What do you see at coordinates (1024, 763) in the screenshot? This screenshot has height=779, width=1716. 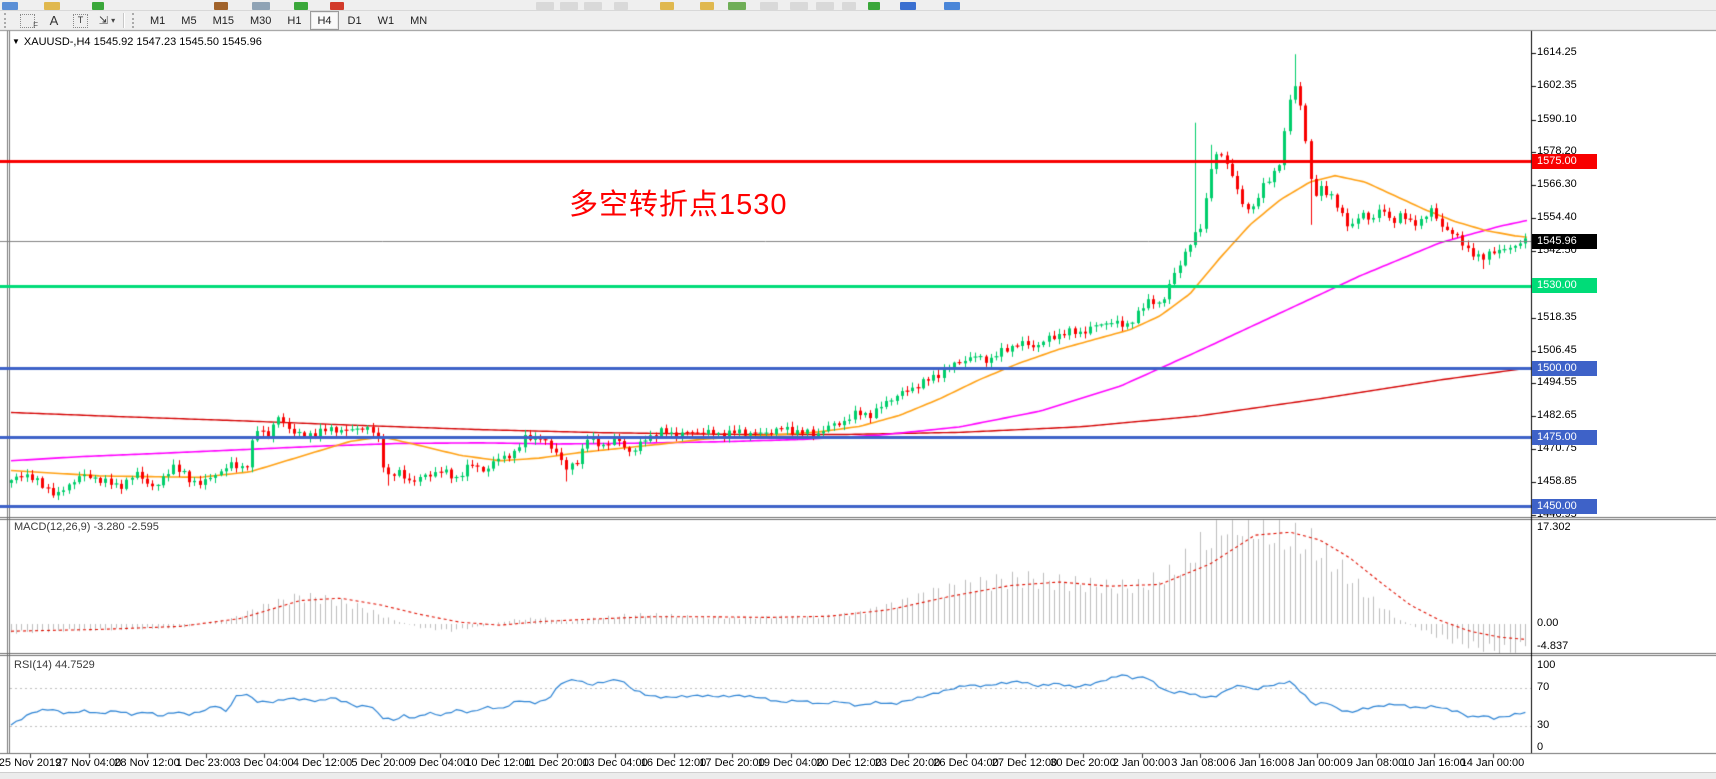 I see `time-axis-label: 27 Dec 12:00` at bounding box center [1024, 763].